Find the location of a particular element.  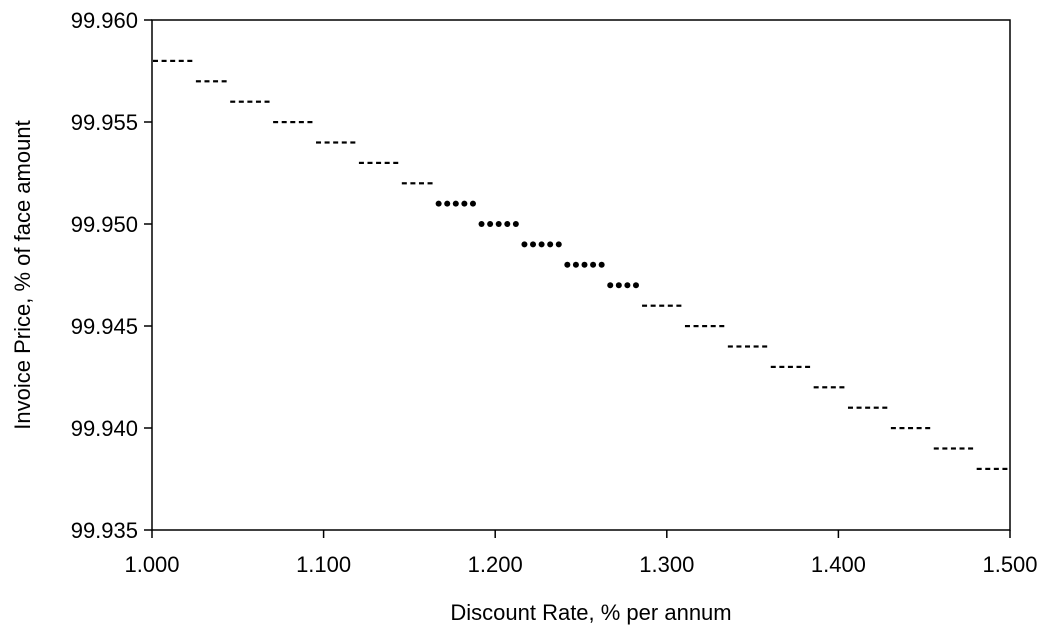

y-tick-label: 99.945 is located at coordinates (104, 326).